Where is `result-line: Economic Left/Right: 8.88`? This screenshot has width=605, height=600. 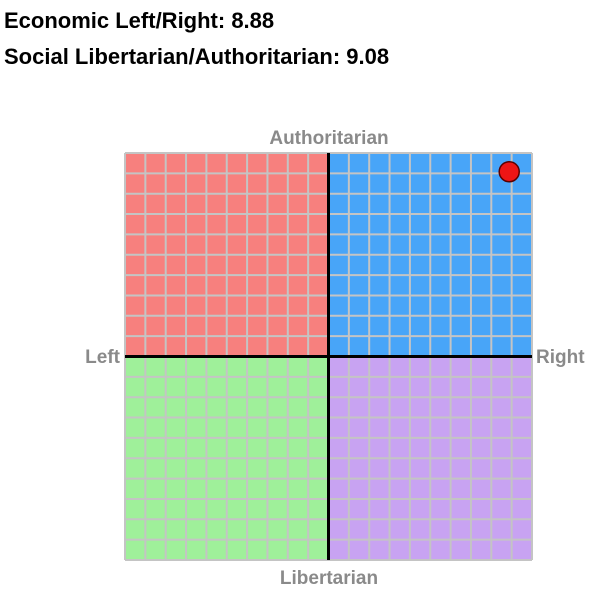 result-line: Economic Left/Right: 8.88 is located at coordinates (139, 20).